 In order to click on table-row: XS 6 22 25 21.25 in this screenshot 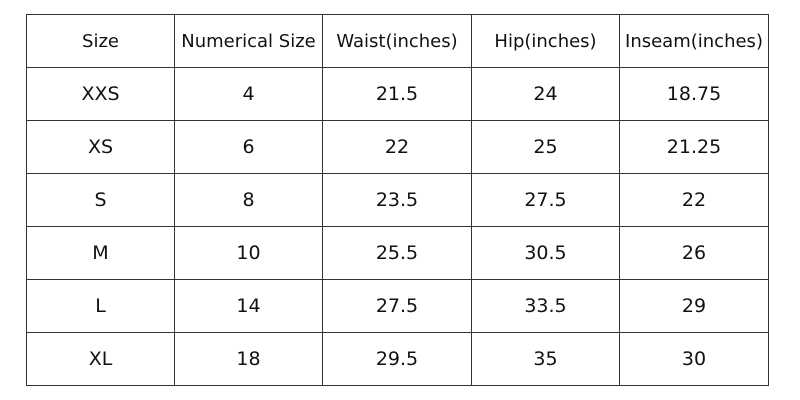, I will do `click(397, 147)`.